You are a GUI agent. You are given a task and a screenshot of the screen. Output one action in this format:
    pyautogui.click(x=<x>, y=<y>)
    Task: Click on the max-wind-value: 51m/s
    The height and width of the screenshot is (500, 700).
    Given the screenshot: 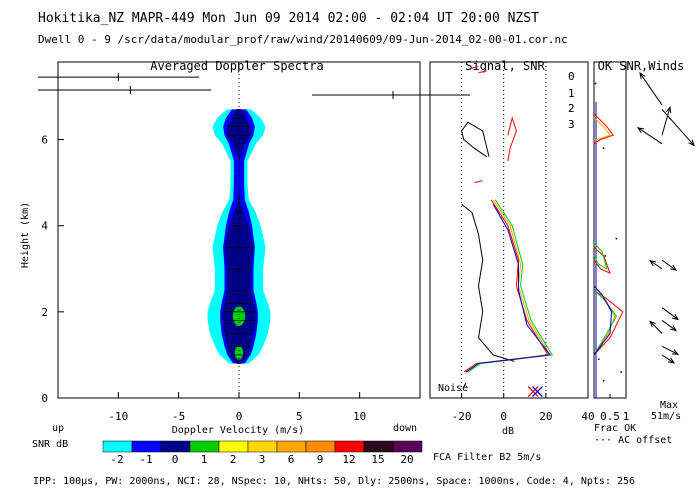 What is the action you would take?
    pyautogui.click(x=666, y=416)
    